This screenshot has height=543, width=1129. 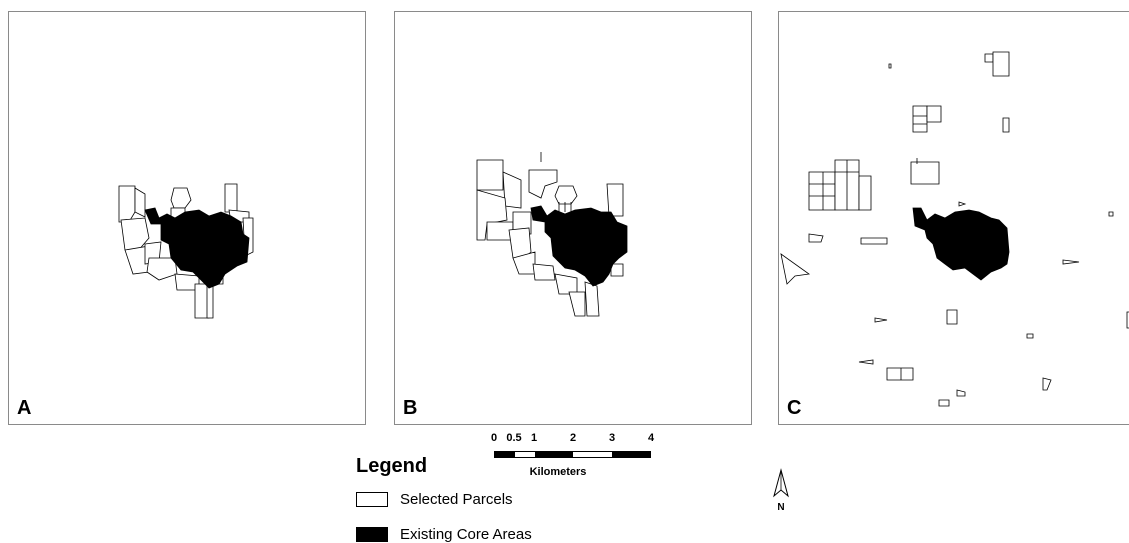 What do you see at coordinates (573, 438) in the screenshot?
I see `scale-tick-label: 2` at bounding box center [573, 438].